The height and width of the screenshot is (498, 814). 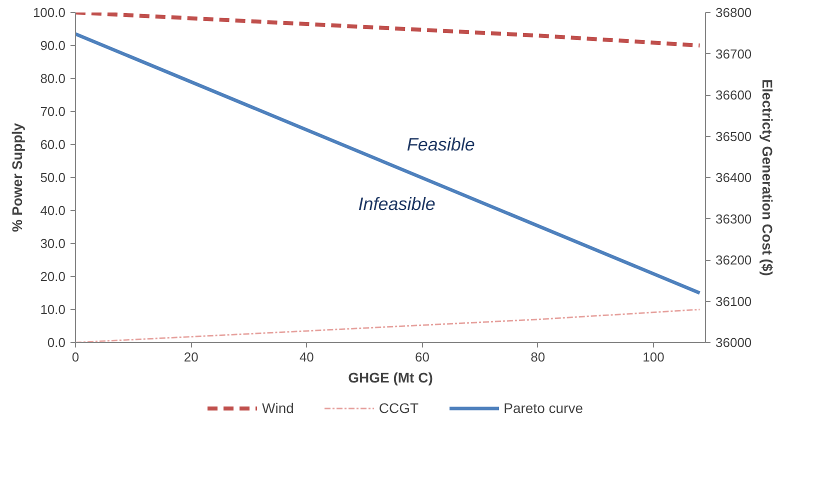 What do you see at coordinates (734, 342) in the screenshot?
I see `y2-tick-label: 36000` at bounding box center [734, 342].